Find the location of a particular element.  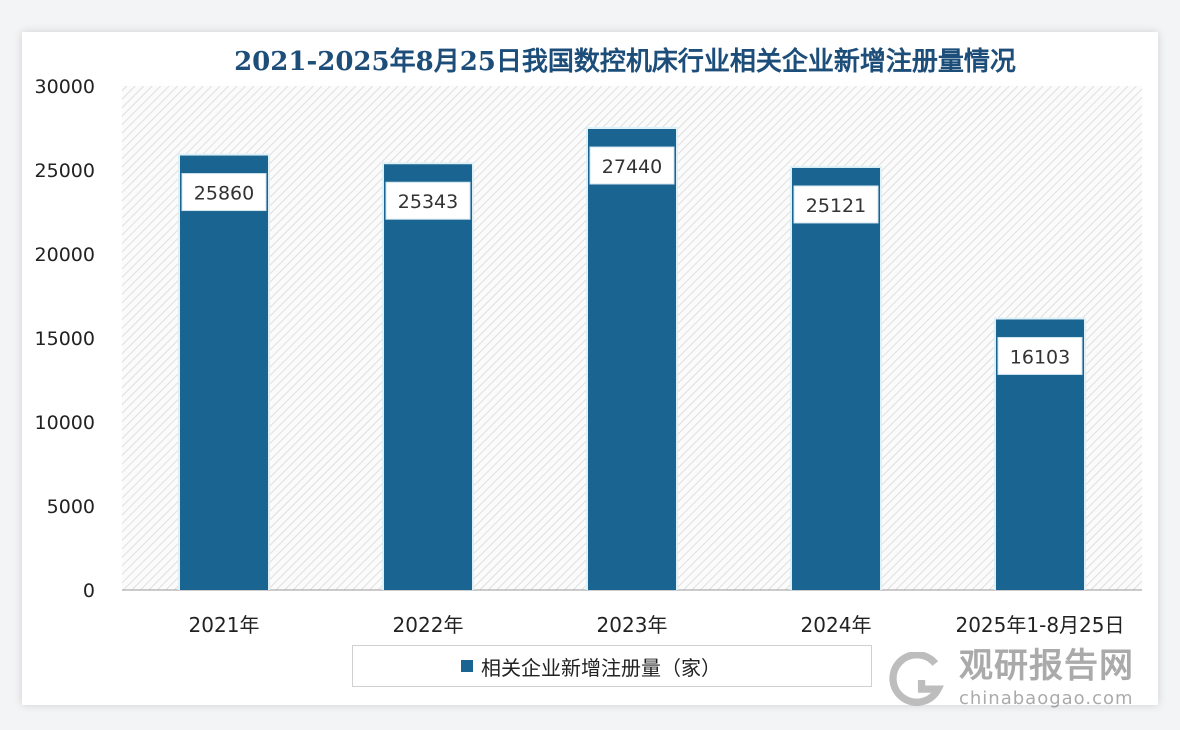

y-tick-label: 25000 is located at coordinates (65, 171).